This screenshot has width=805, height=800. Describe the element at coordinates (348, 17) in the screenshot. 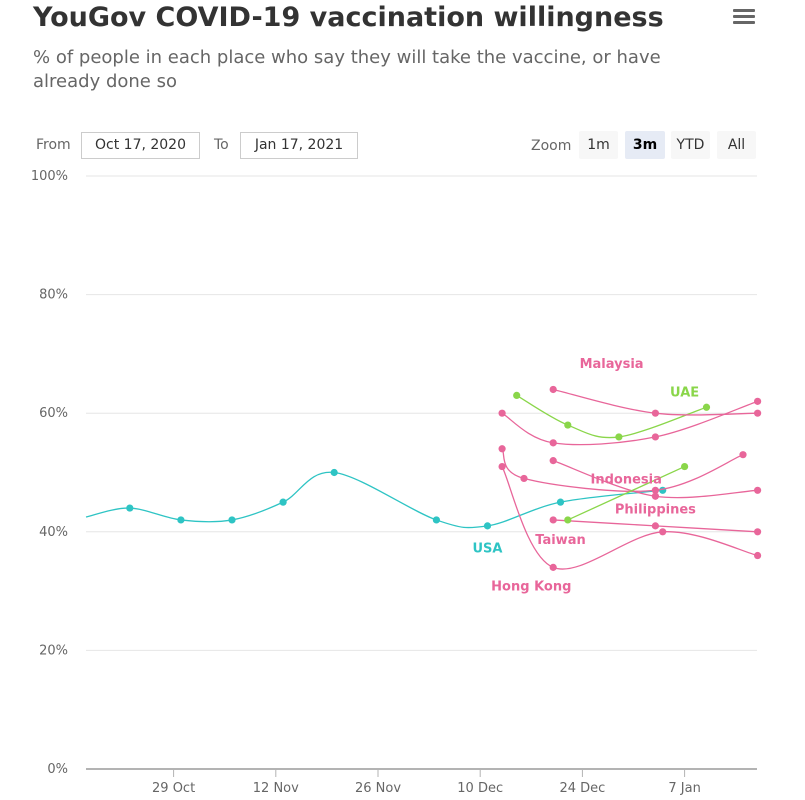

I see `chart-title: YouGov COVID-19 vaccination willingness` at that location.